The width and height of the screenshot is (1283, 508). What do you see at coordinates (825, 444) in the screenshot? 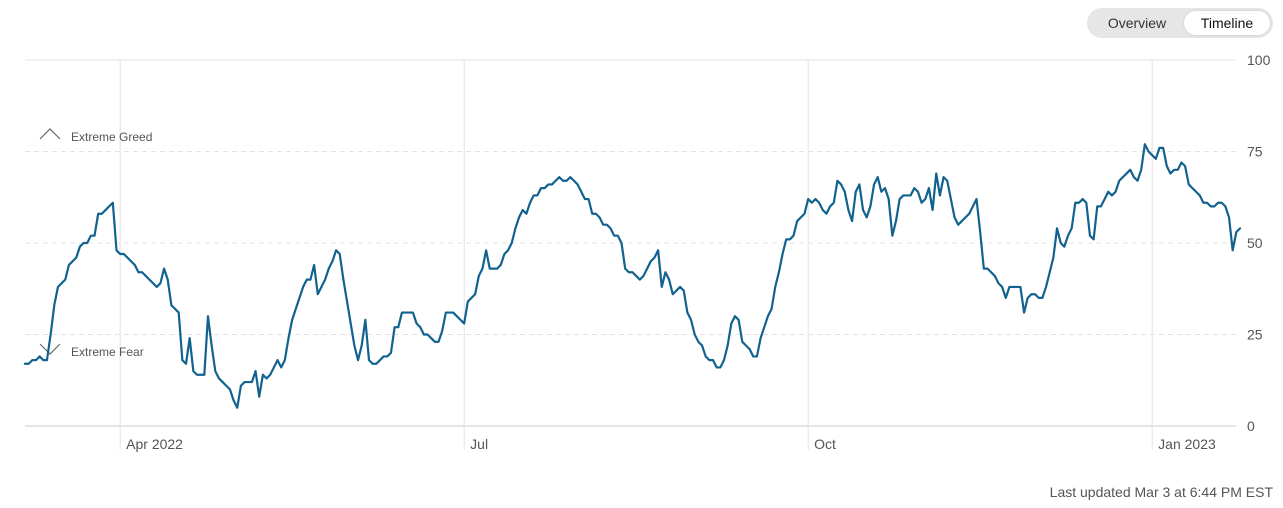
I see `x-tick-label: Oct` at bounding box center [825, 444].